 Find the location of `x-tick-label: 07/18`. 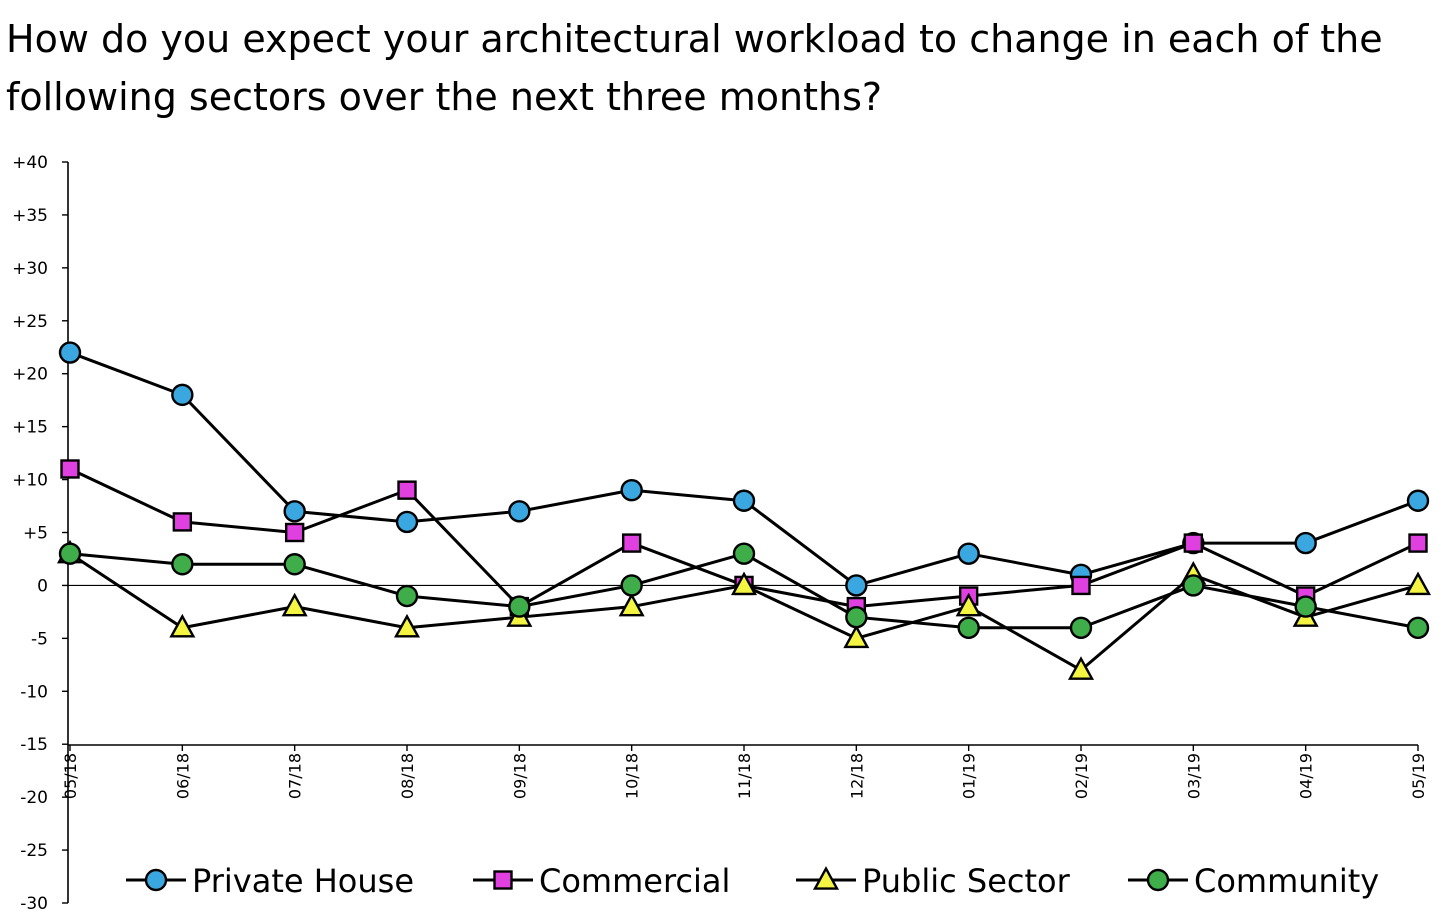

x-tick-label: 07/18 is located at coordinates (295, 776).